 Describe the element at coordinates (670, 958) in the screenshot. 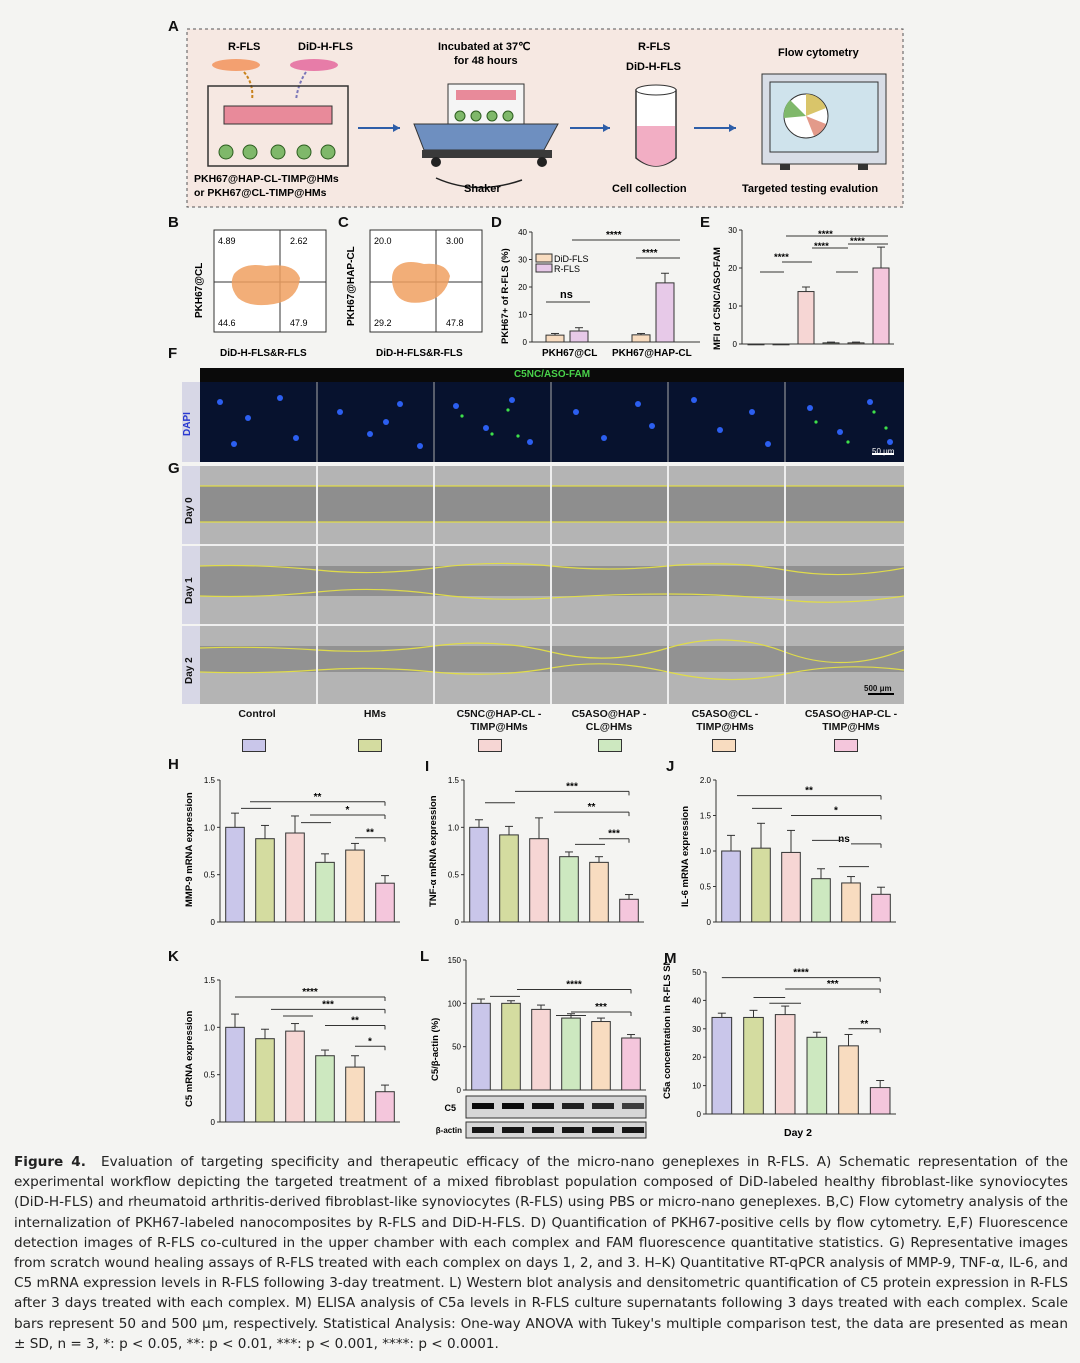

I see `panel-letter-m: M` at that location.